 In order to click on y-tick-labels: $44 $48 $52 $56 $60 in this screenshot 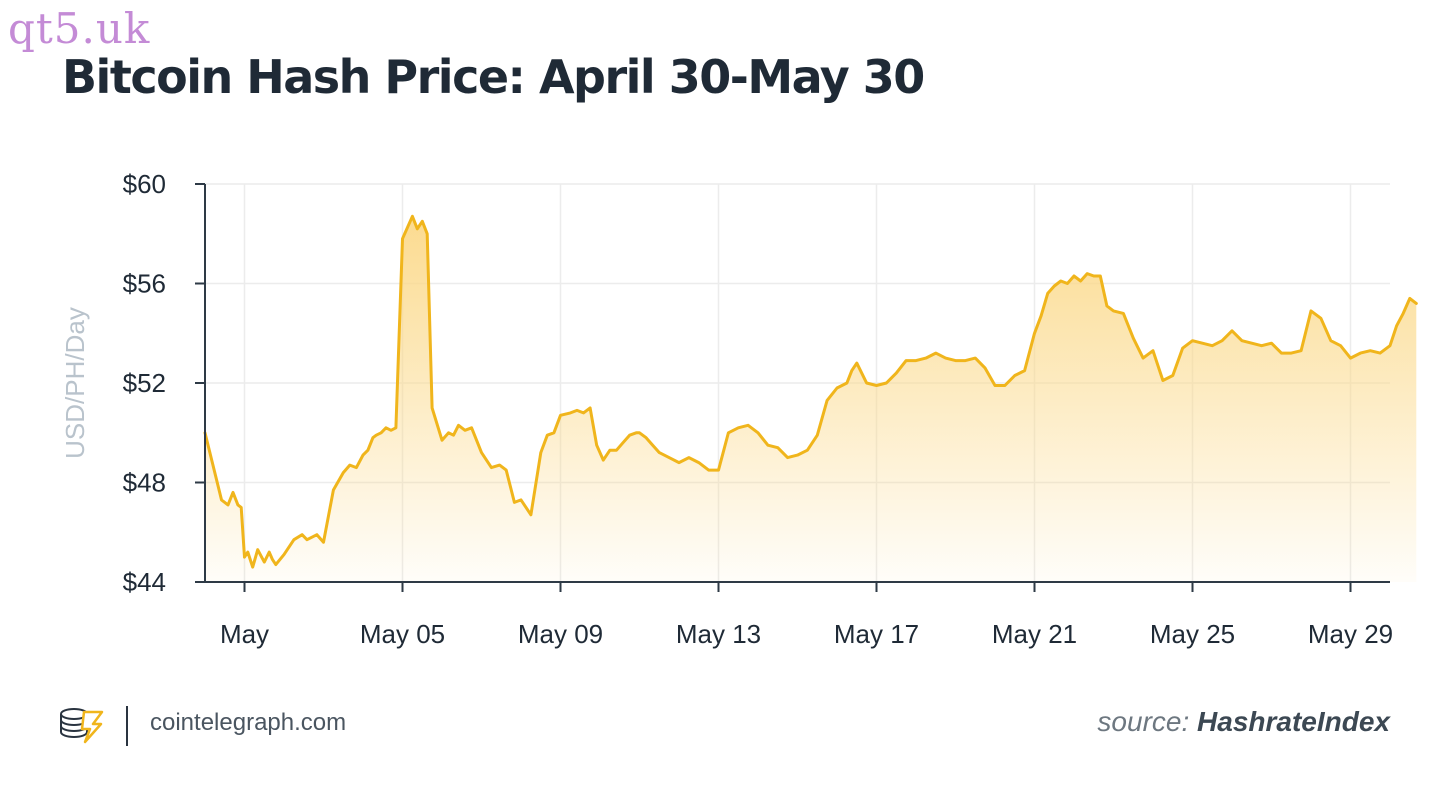, I will do `click(144, 383)`.